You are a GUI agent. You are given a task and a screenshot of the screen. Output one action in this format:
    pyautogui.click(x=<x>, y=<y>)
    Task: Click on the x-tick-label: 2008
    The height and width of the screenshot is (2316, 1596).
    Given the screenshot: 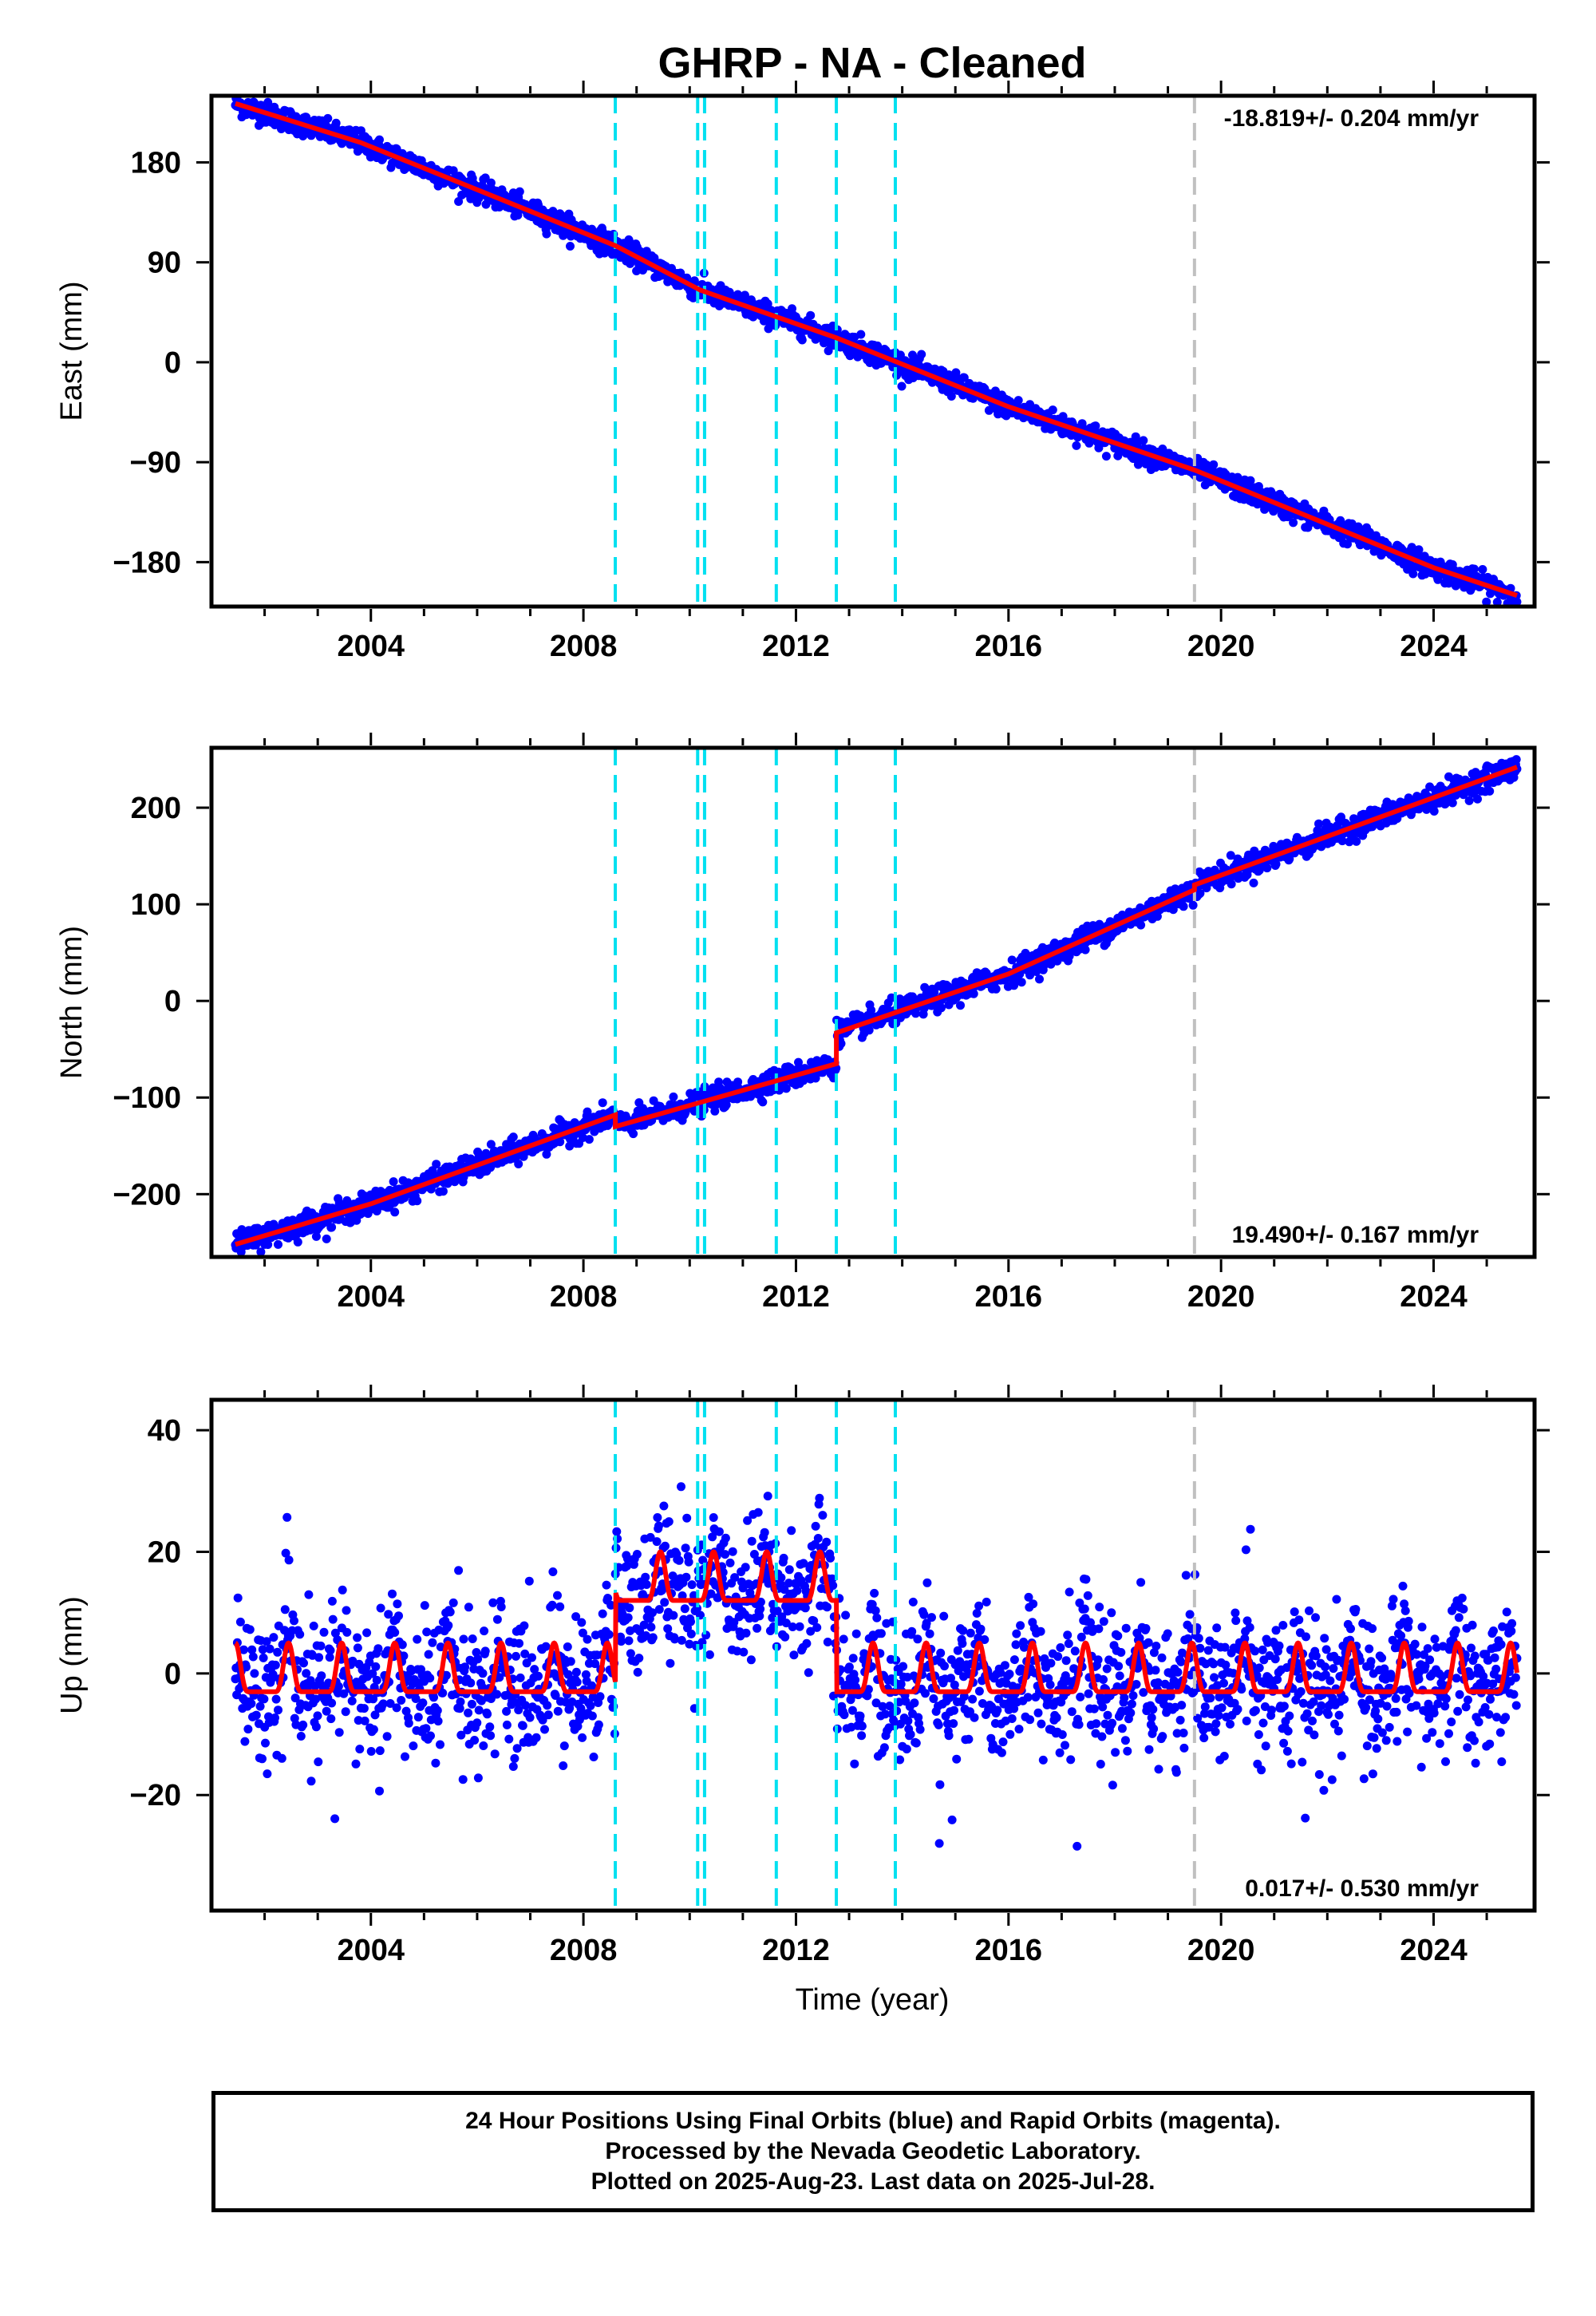 What is the action you would take?
    pyautogui.click(x=584, y=1297)
    